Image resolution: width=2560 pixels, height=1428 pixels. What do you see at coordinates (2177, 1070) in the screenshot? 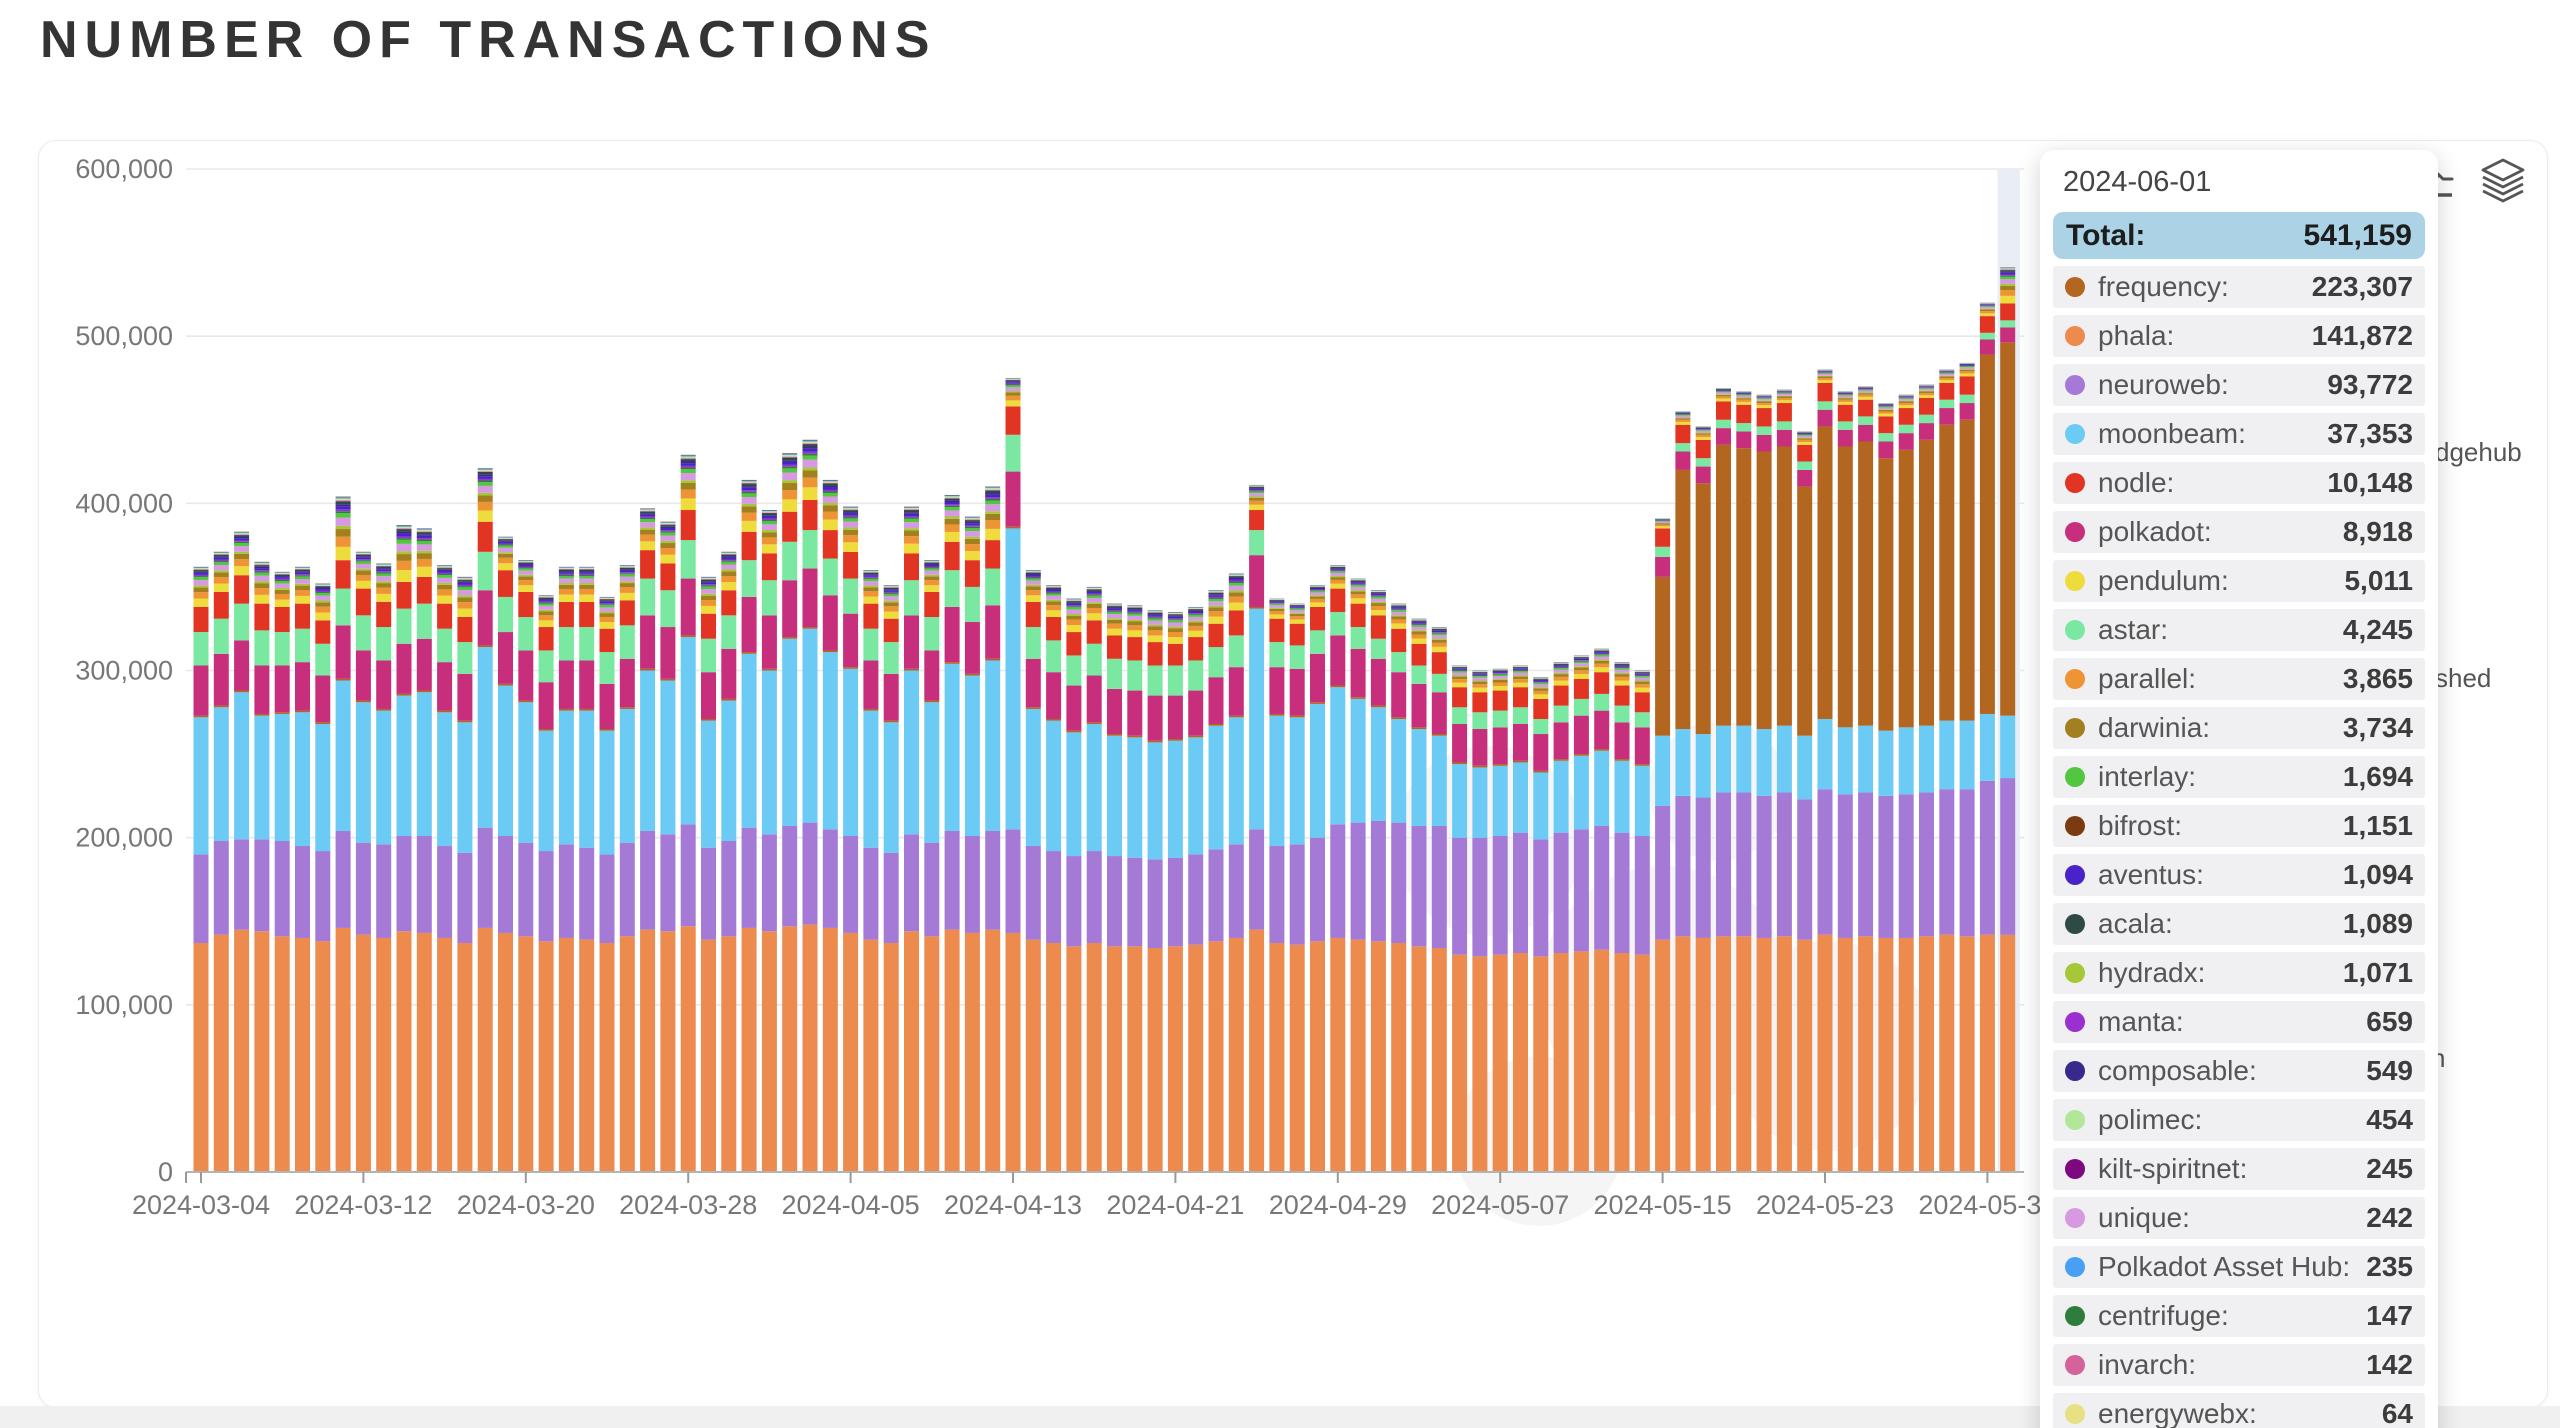
I see `series-label: composable:` at bounding box center [2177, 1070].